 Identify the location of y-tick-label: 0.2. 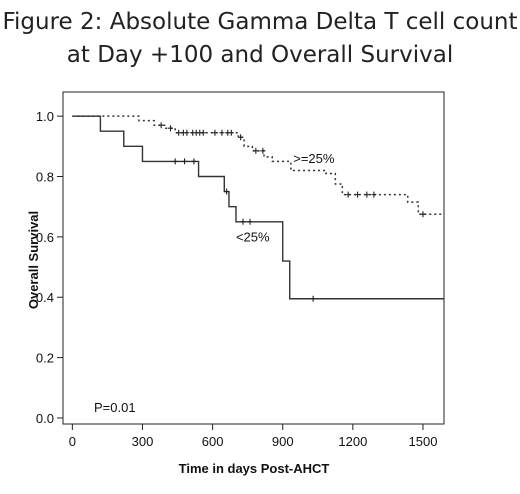
(45, 358).